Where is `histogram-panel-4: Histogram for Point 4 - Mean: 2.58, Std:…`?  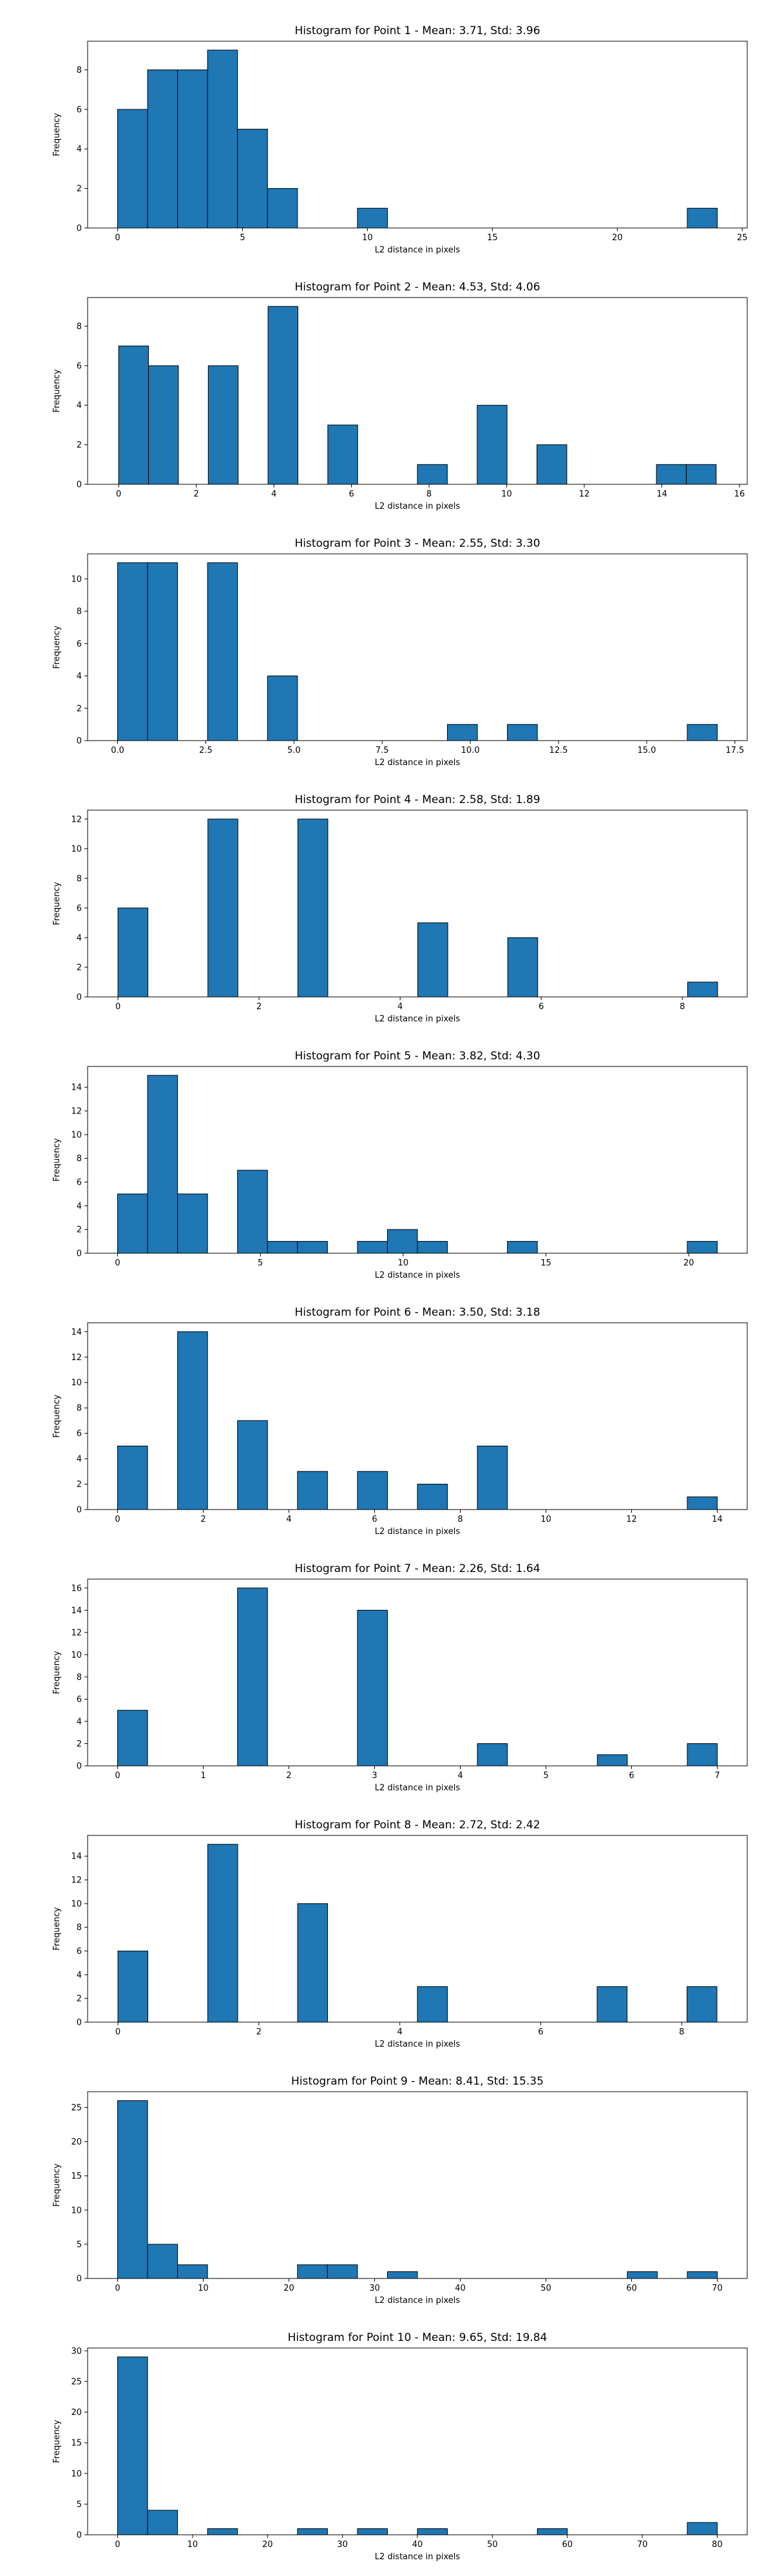 histogram-panel-4: Histogram for Point 4 - Mean: 2.58, Std:… is located at coordinates (400, 909).